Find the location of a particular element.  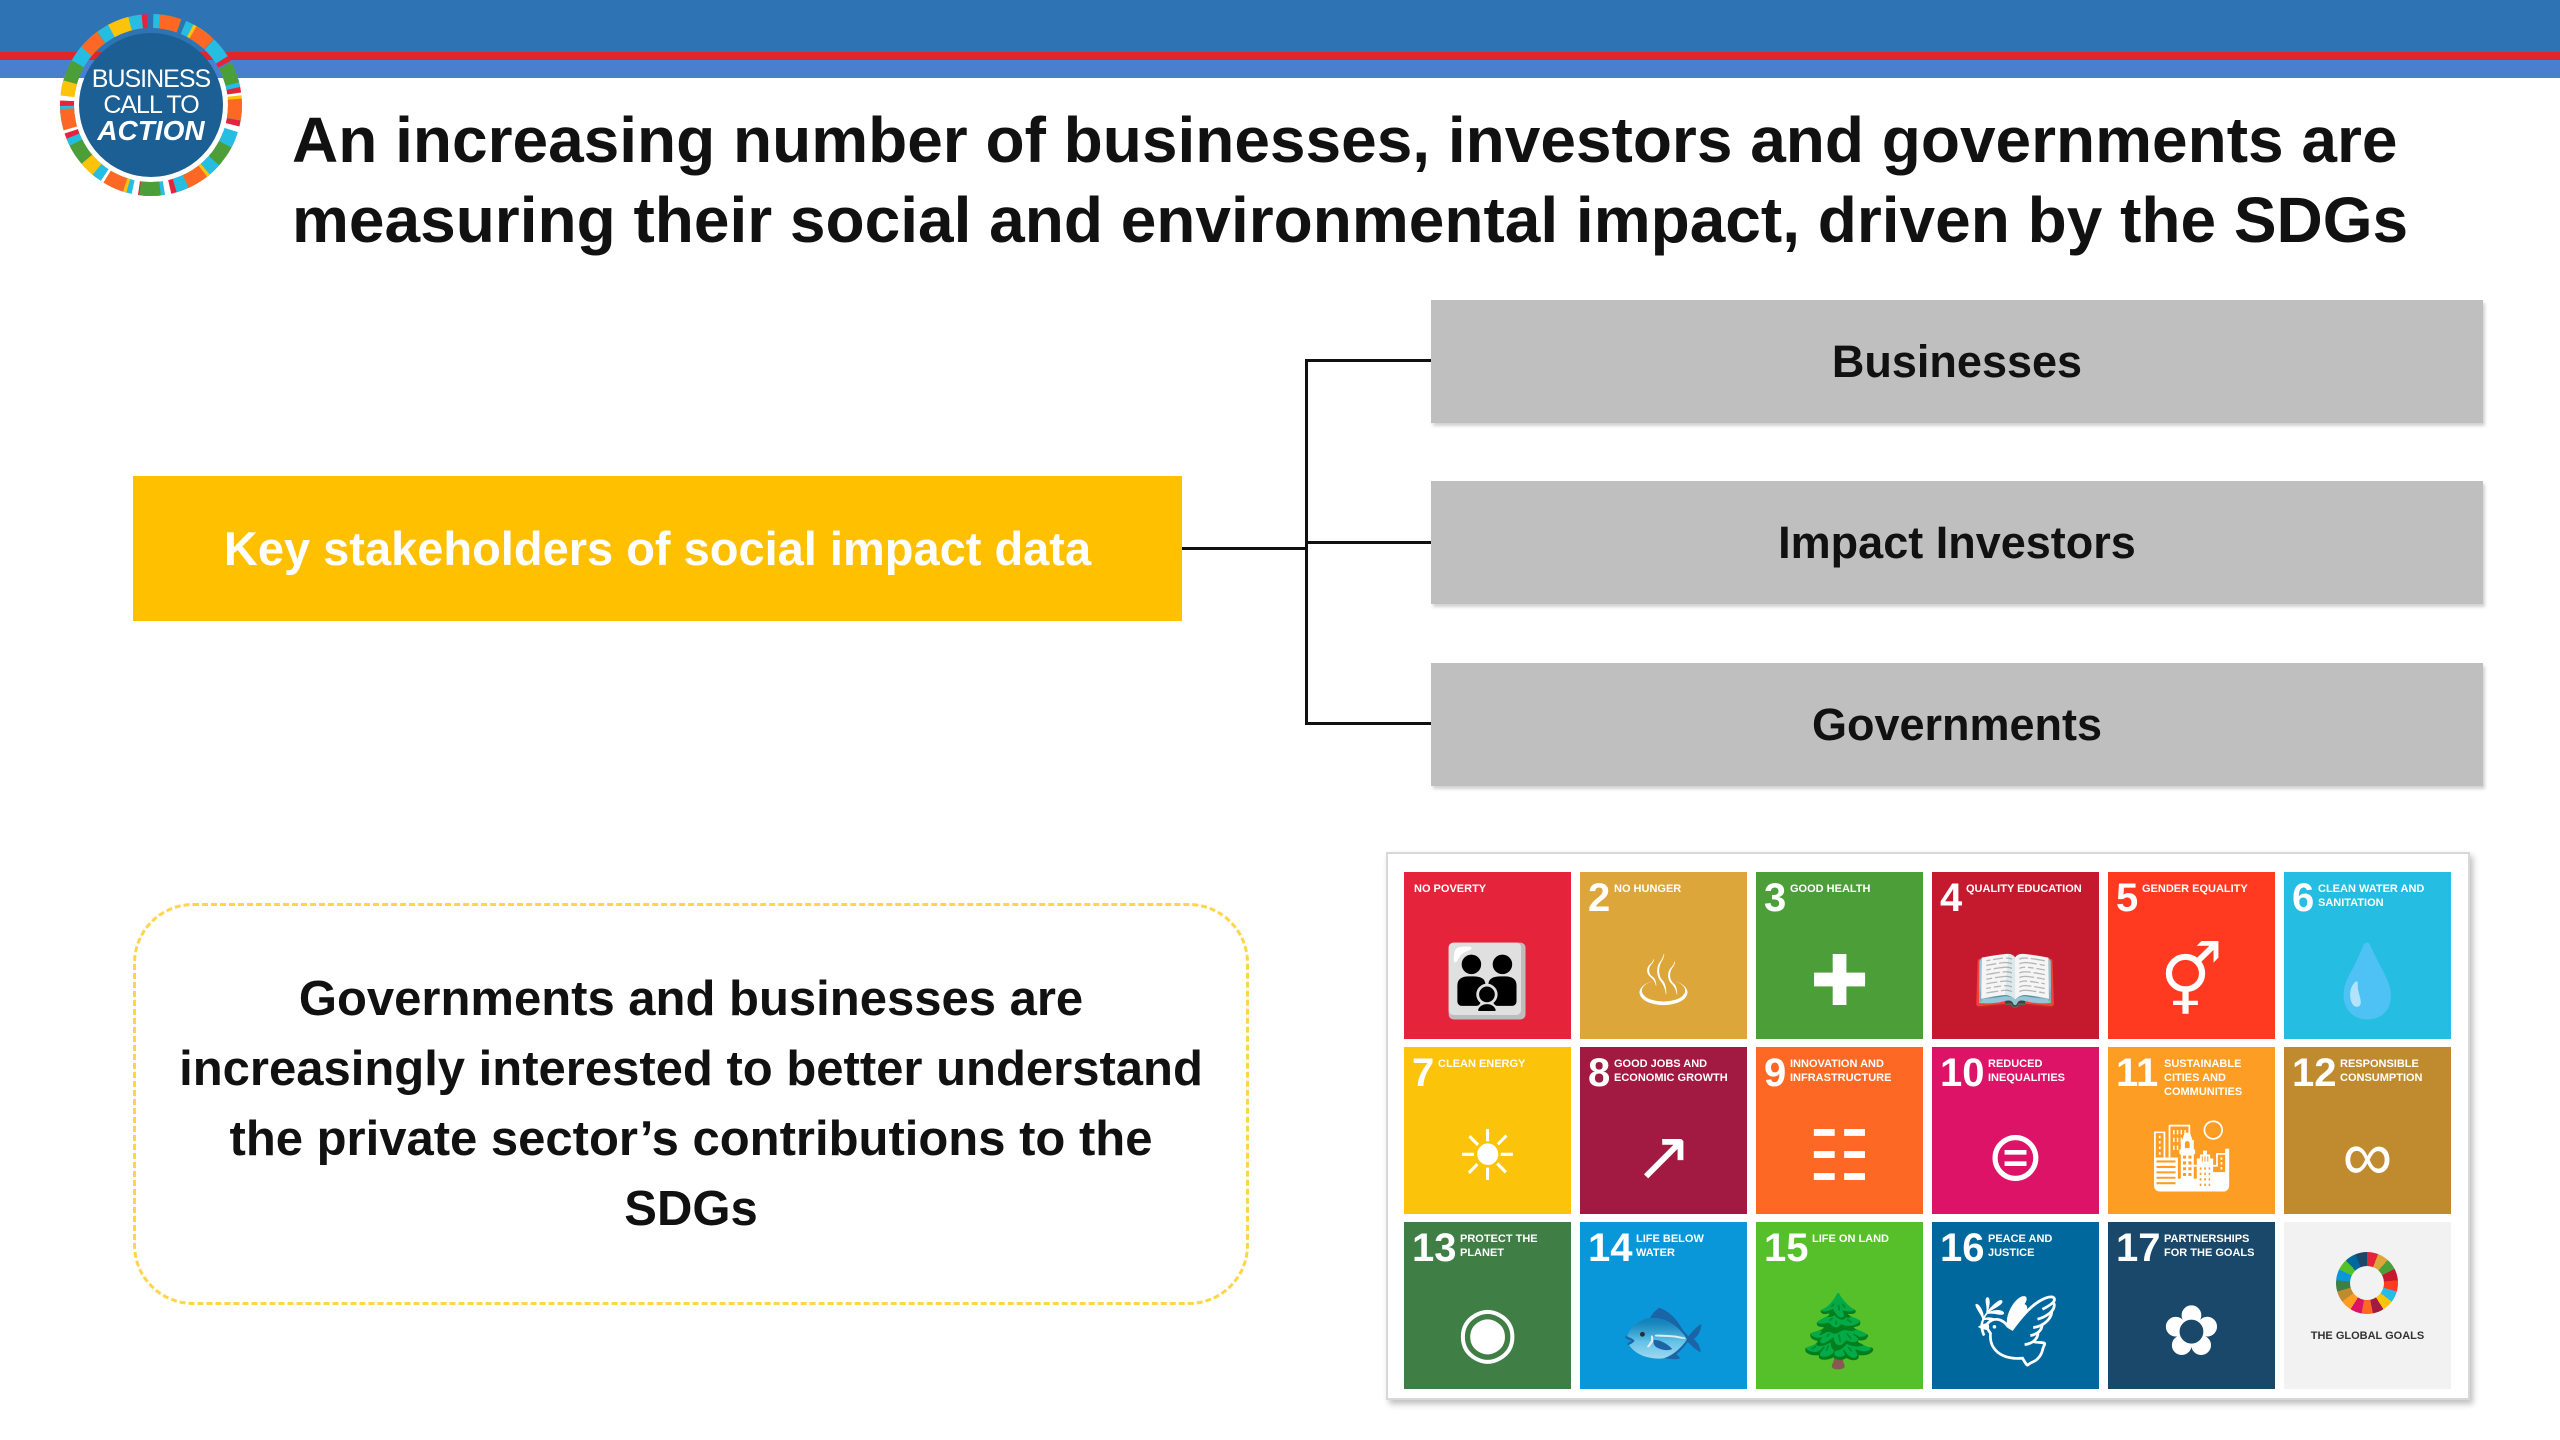

sdg-tile-label: INNOVATION AND INFRASTRUCTURE is located at coordinates (1841, 1071).